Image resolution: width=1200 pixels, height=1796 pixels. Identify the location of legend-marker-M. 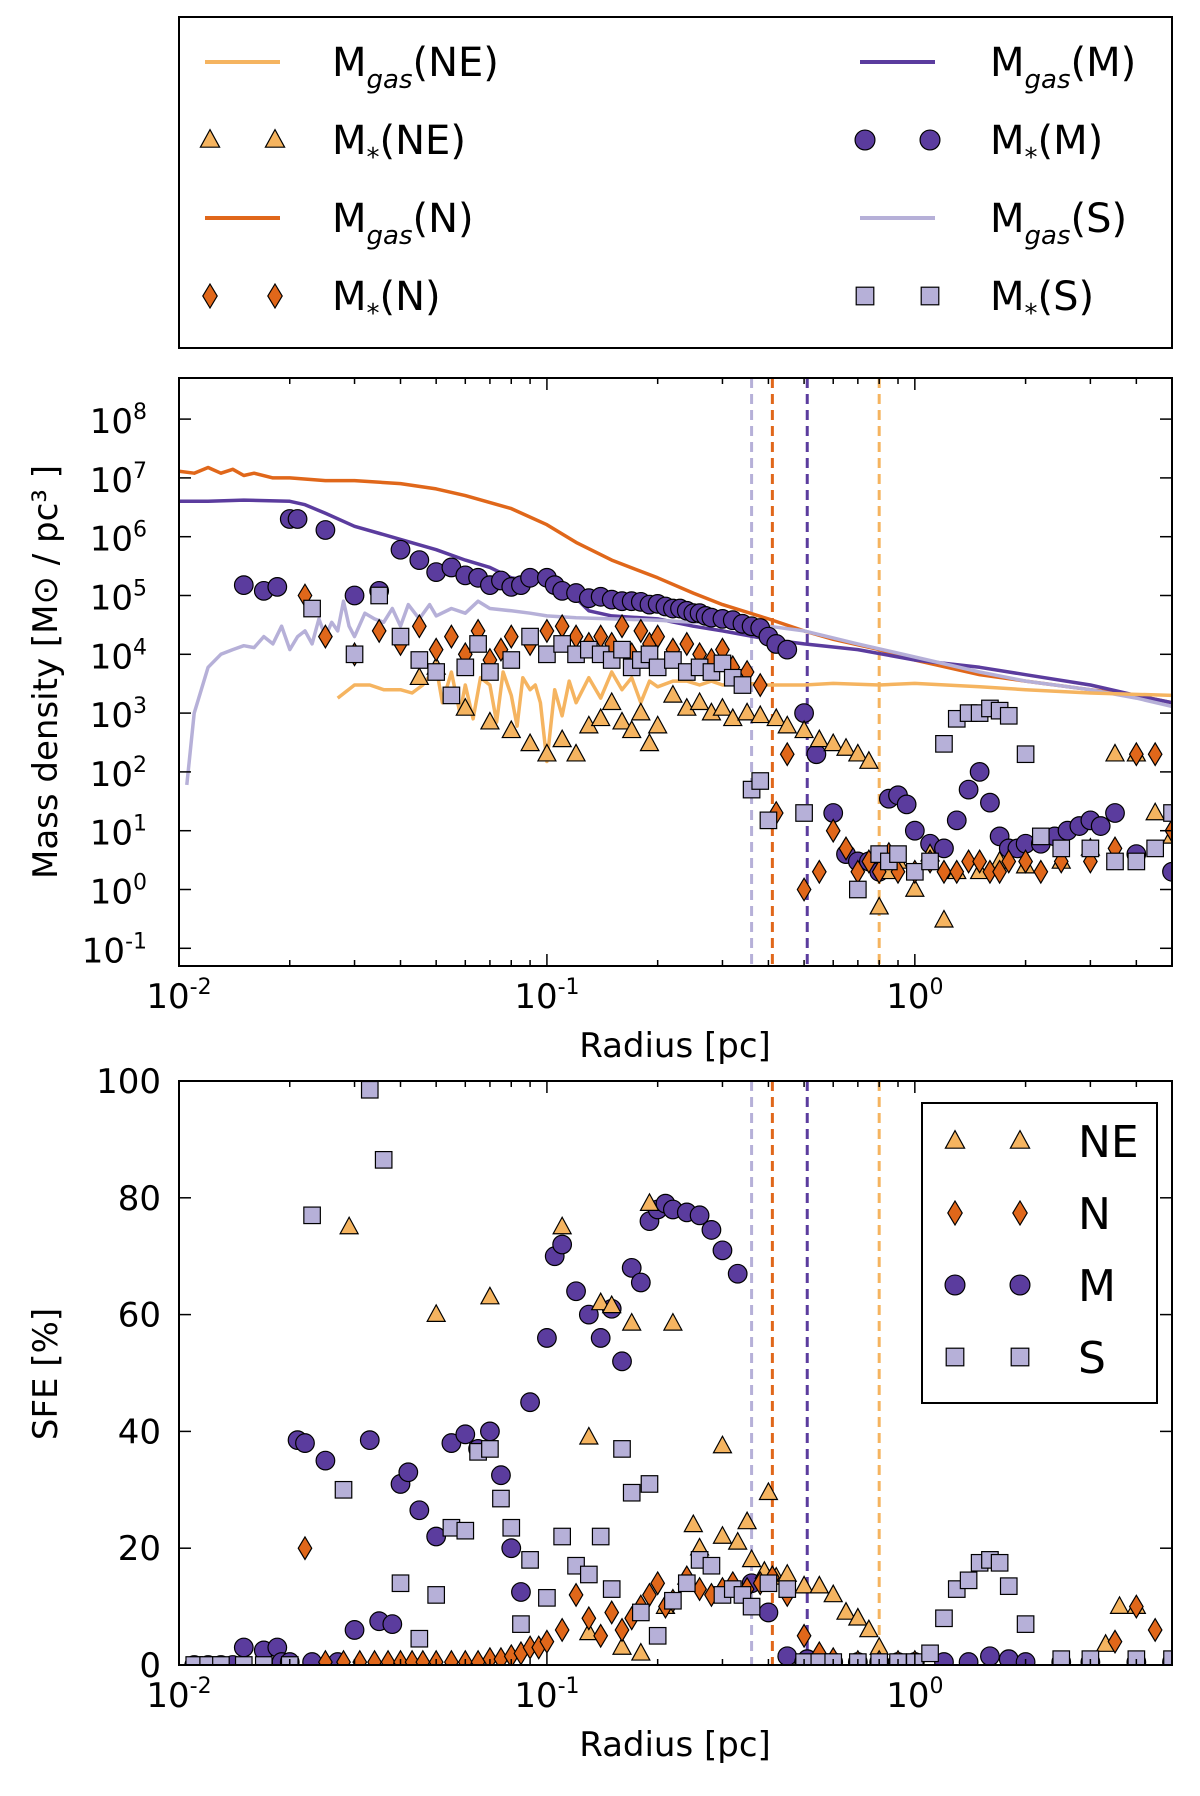
(1020, 1285).